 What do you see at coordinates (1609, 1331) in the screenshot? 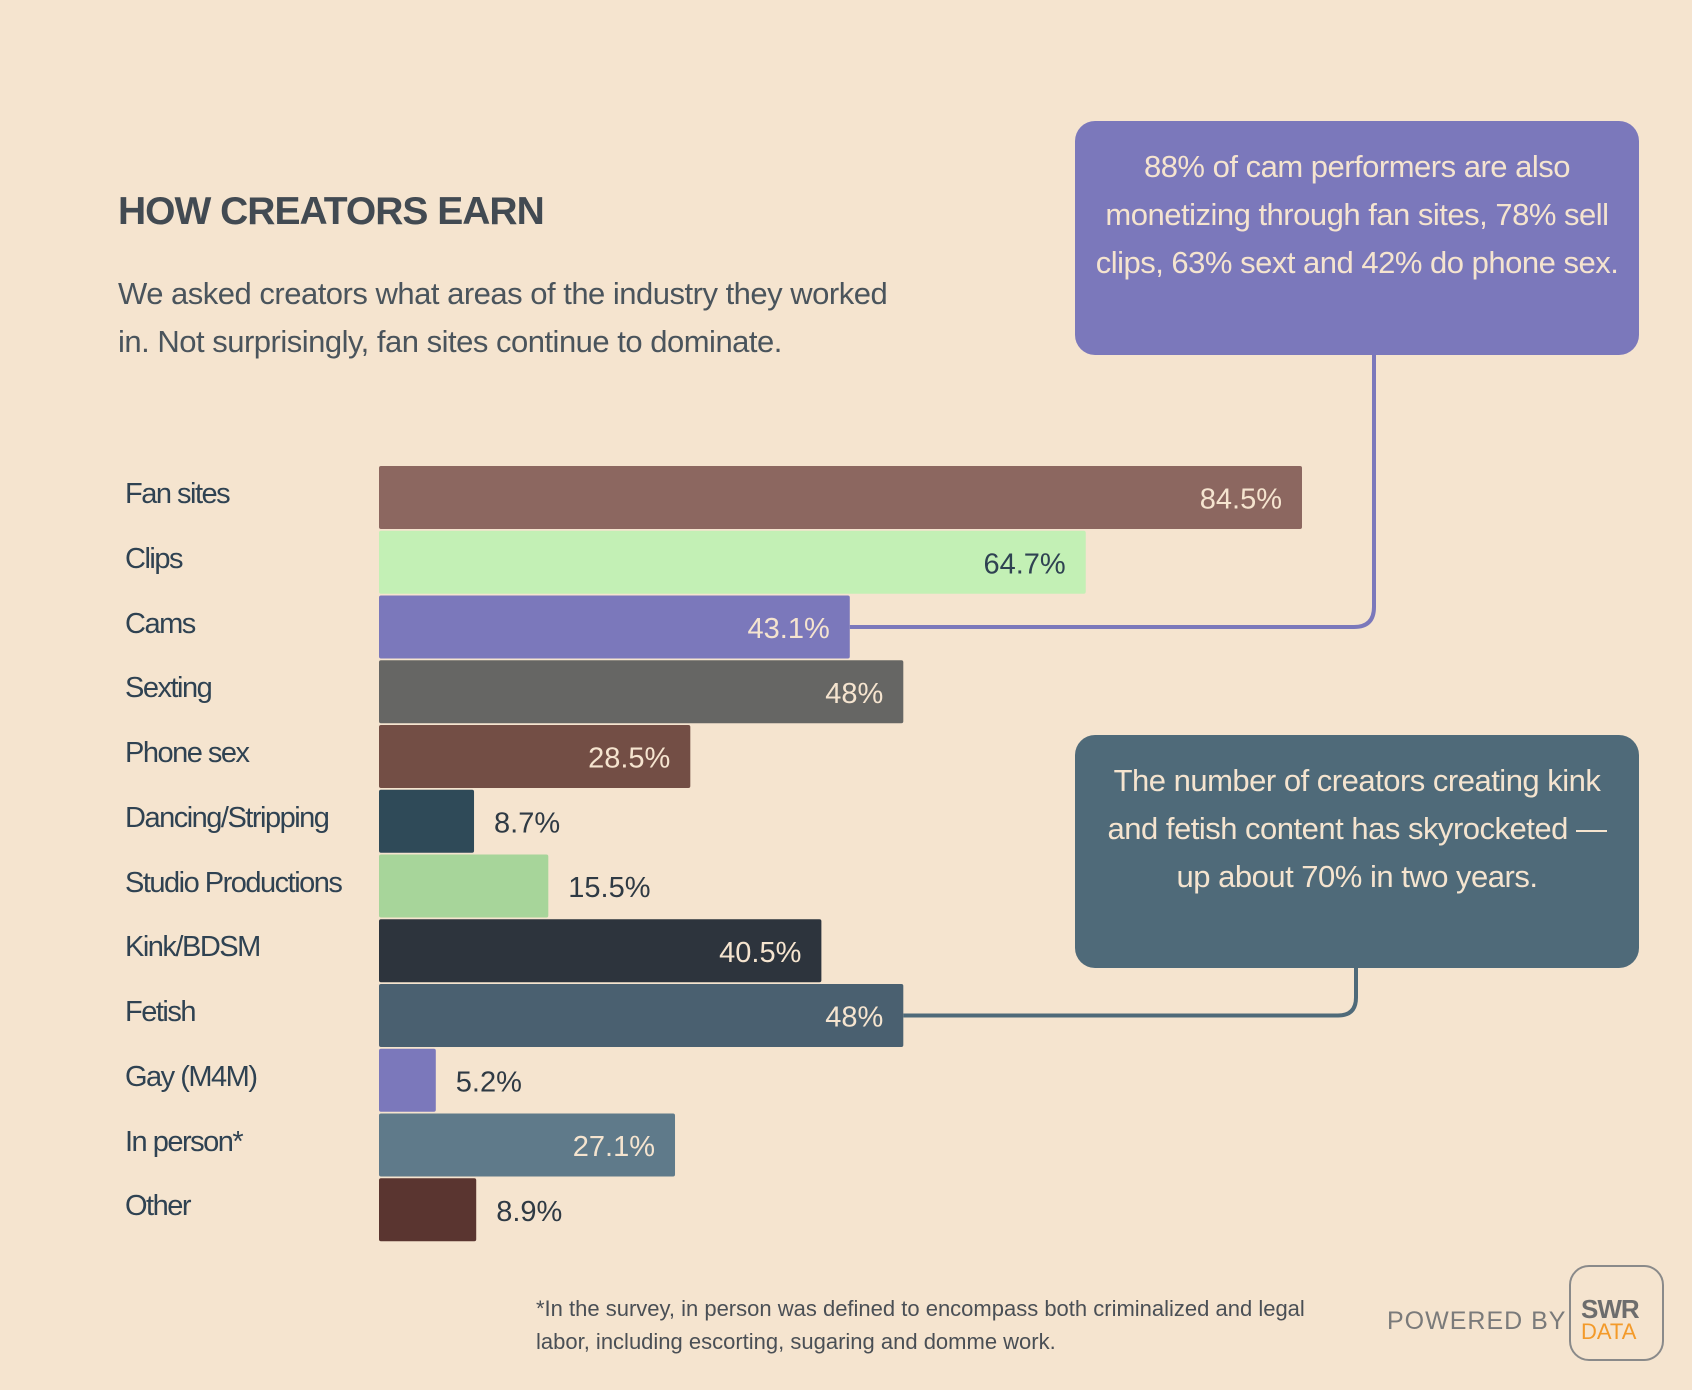
I see `logo-text-data: DATA` at bounding box center [1609, 1331].